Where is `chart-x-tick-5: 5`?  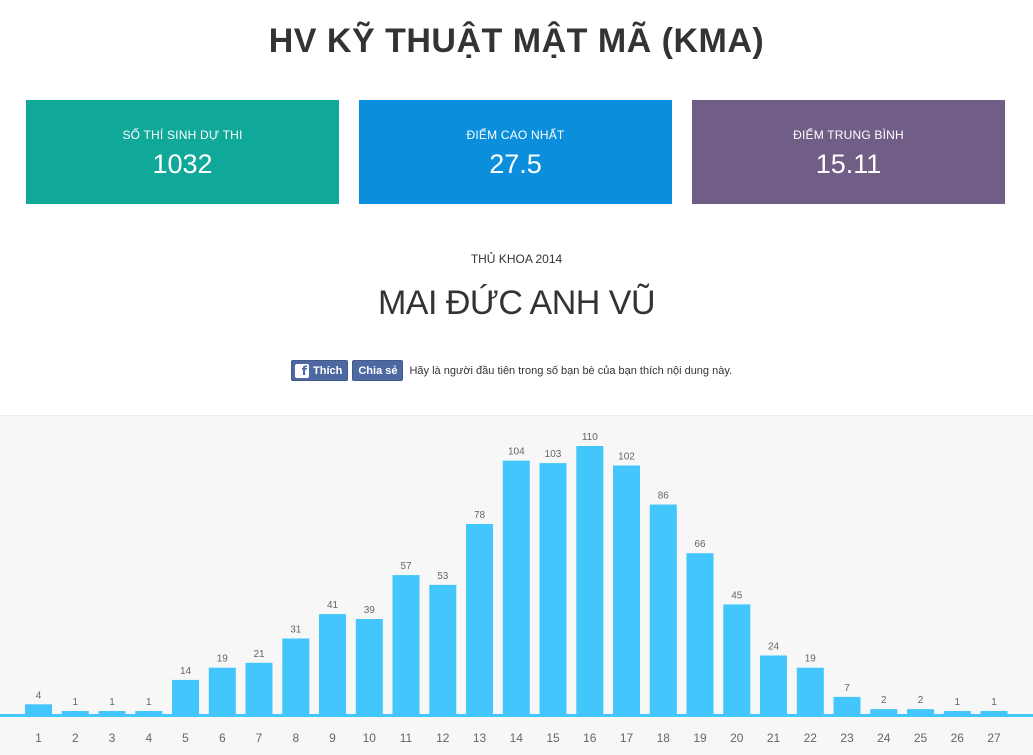 chart-x-tick-5: 5 is located at coordinates (185, 738).